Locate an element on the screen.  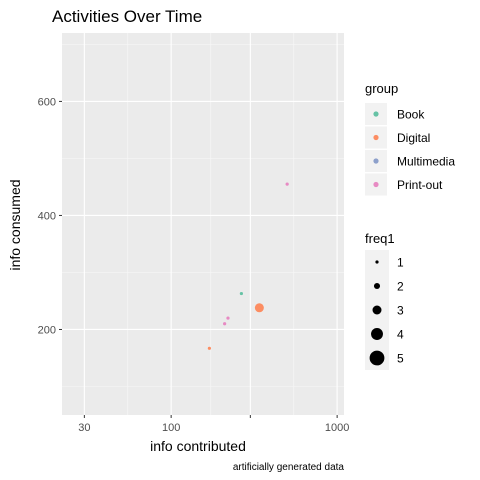
y-tick-label: 600 is located at coordinates (47, 102).